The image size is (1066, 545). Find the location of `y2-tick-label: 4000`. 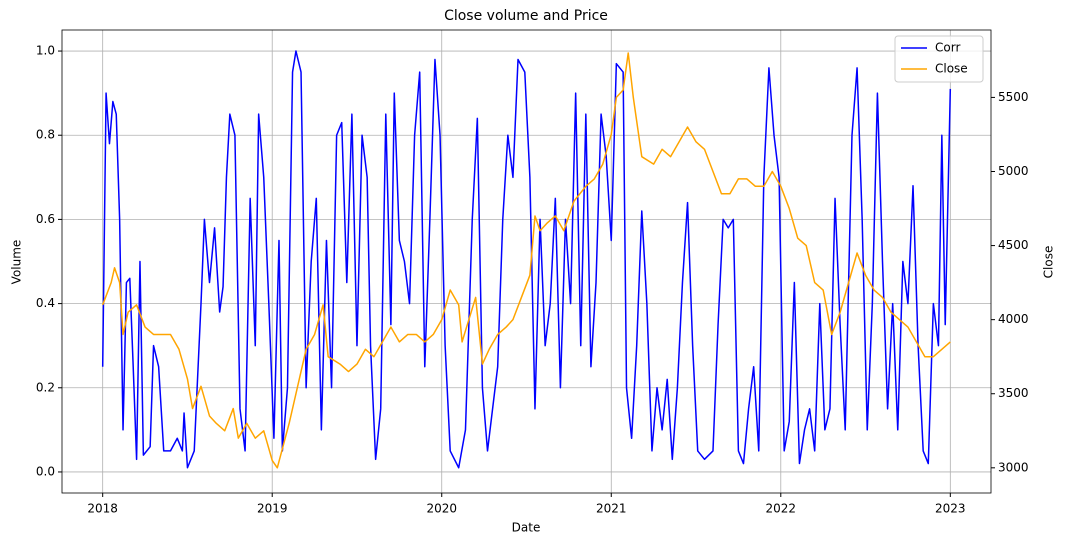

y2-tick-label: 4000 is located at coordinates (1013, 319).